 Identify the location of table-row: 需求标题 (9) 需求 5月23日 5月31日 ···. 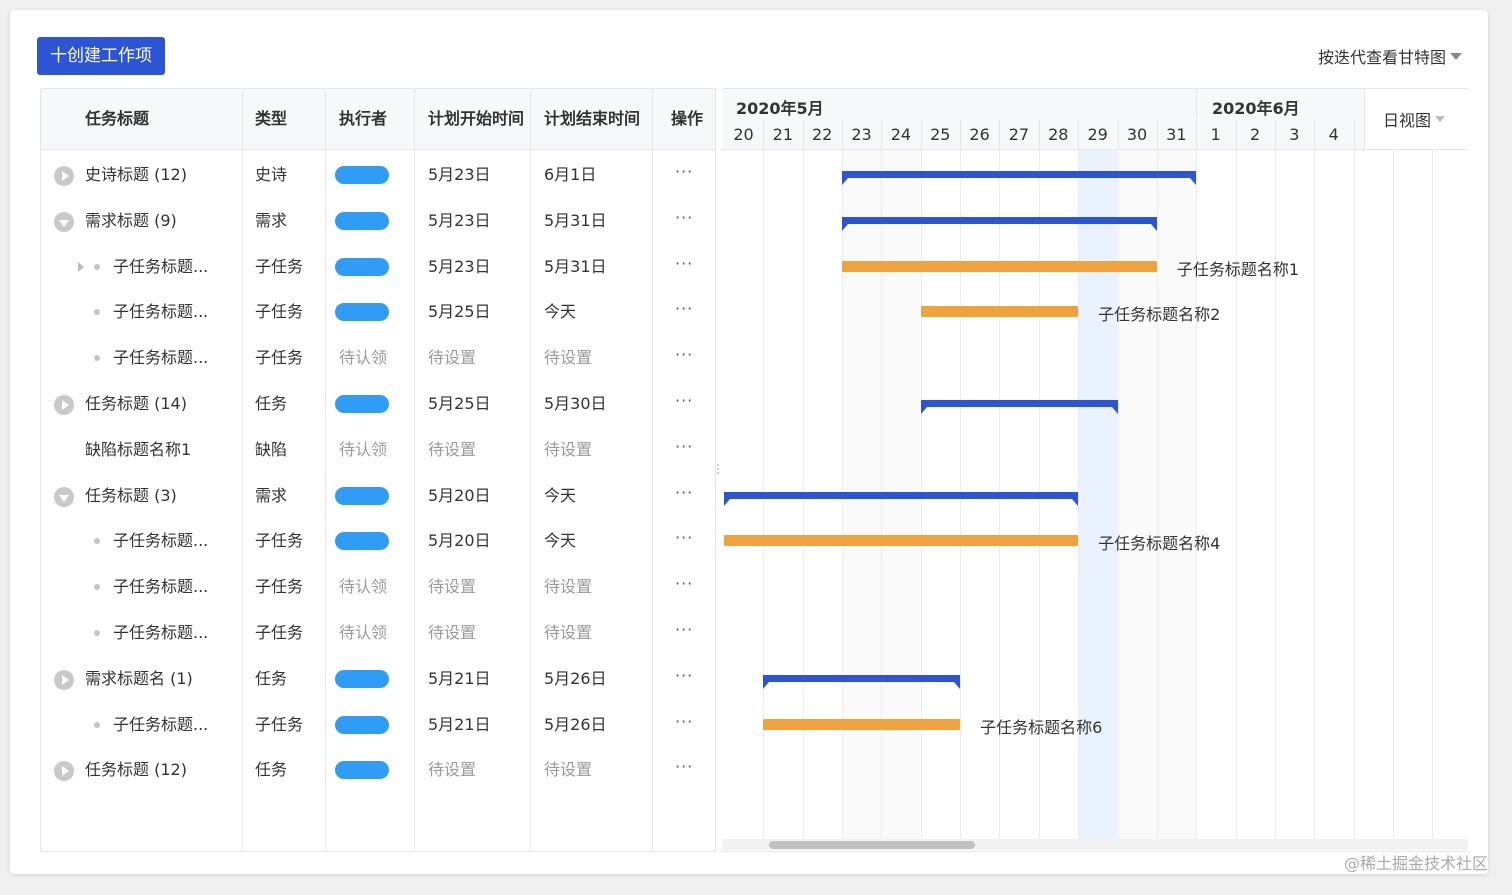
(378, 221).